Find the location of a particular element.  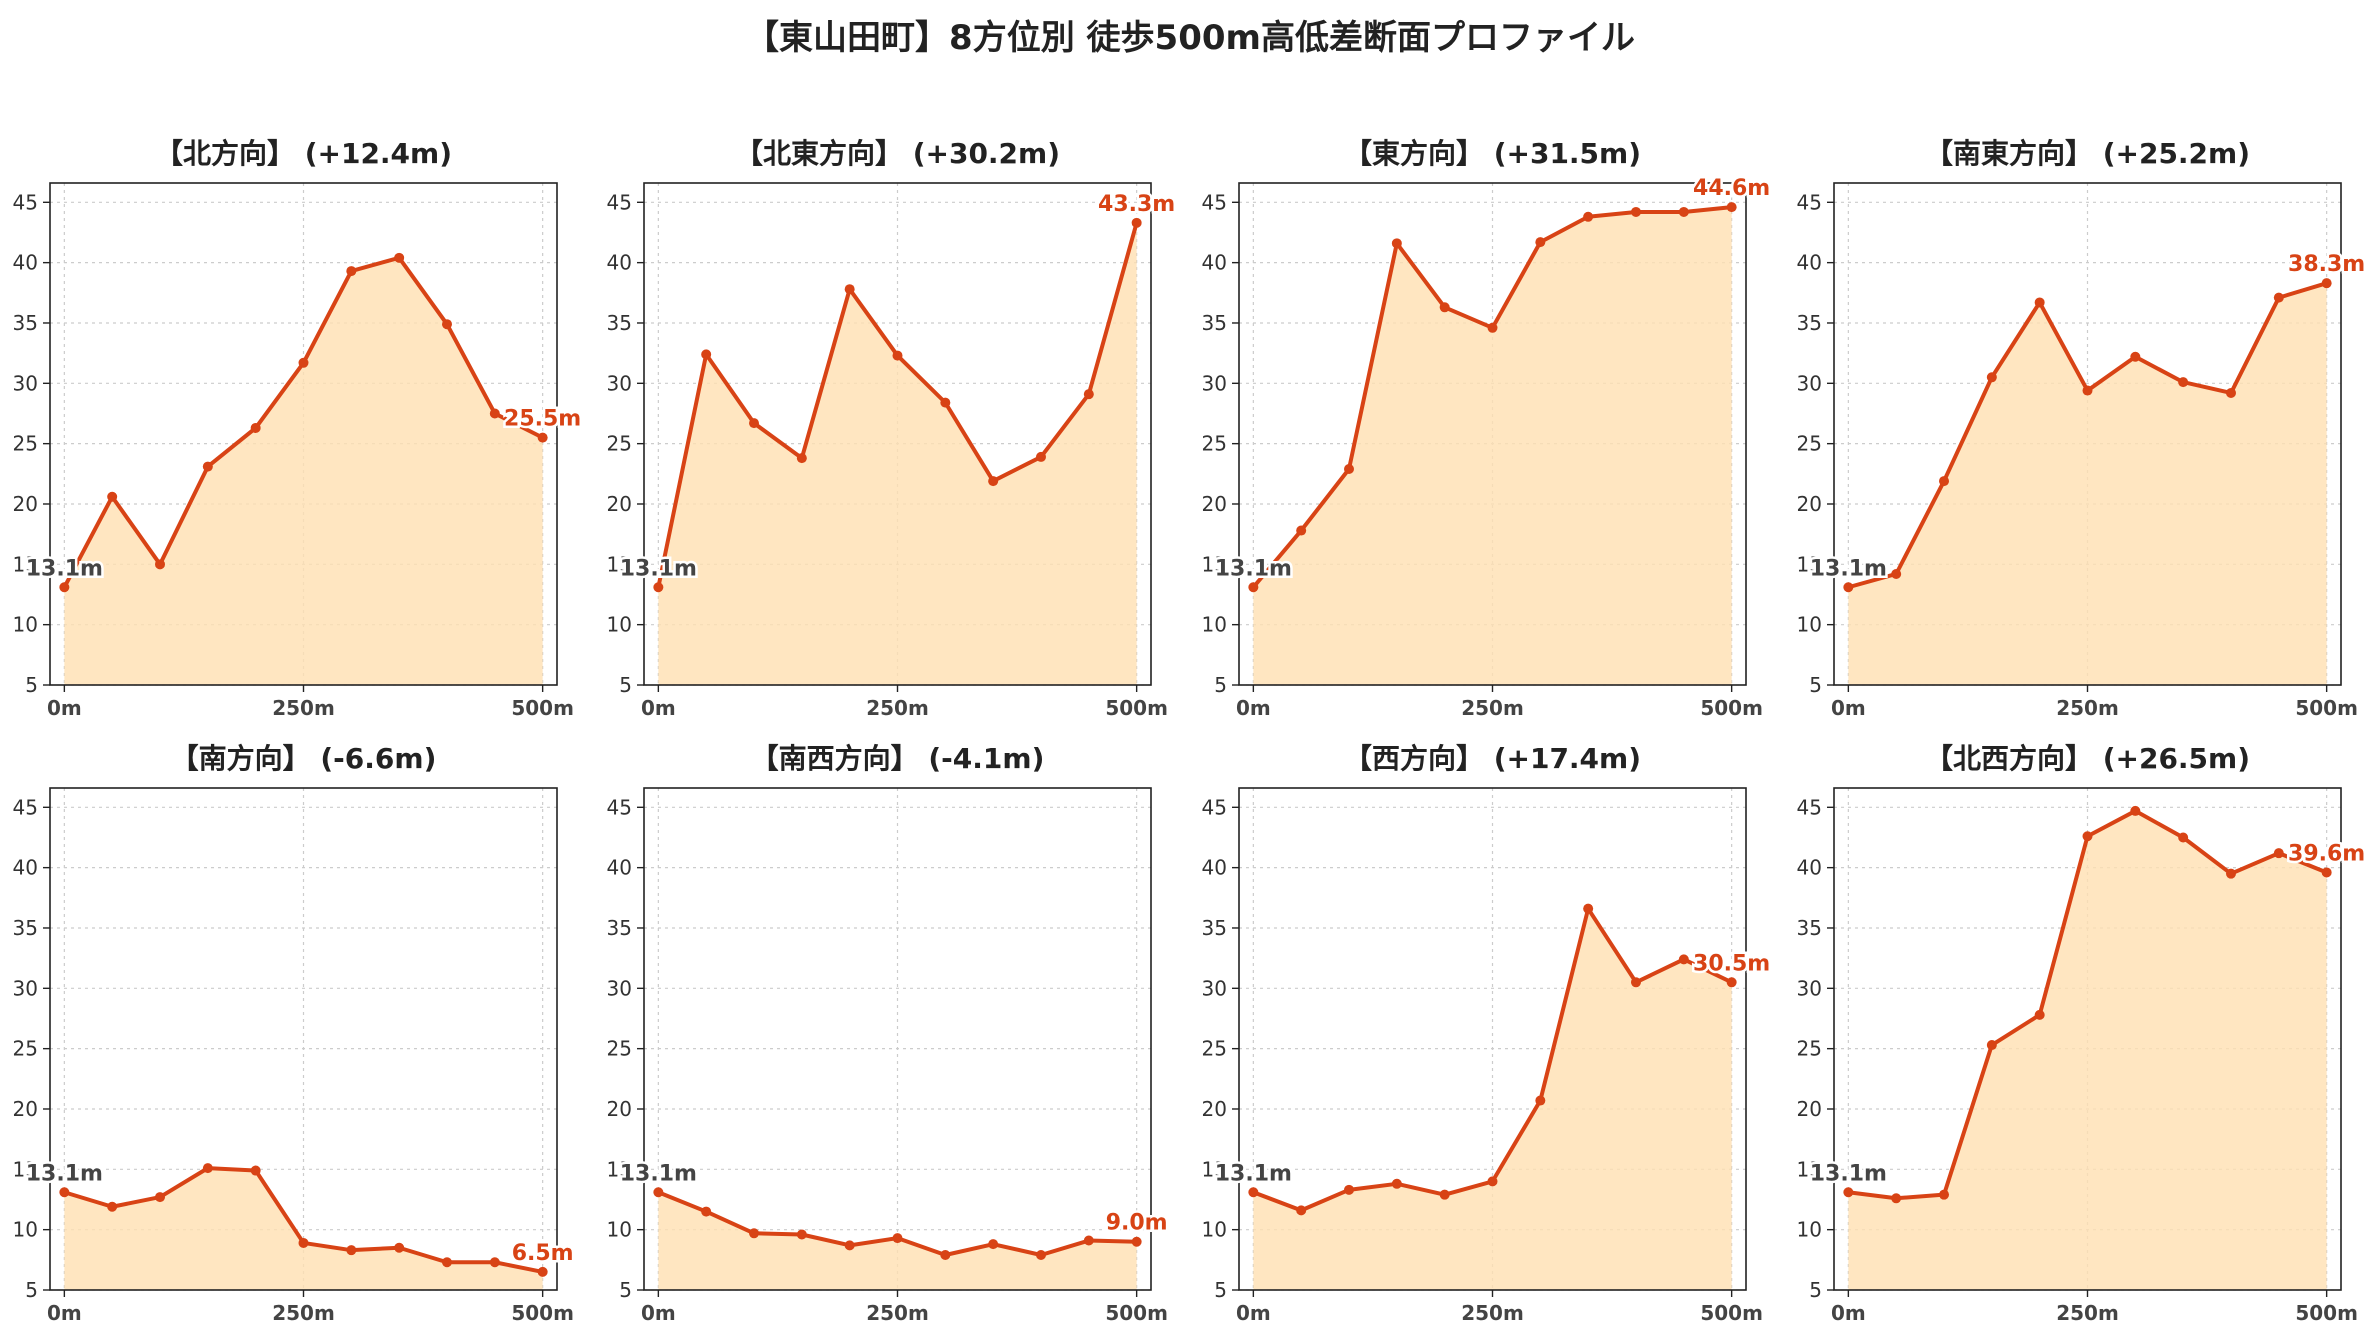

end-elevation-label: 9.0m is located at coordinates (1137, 1223).